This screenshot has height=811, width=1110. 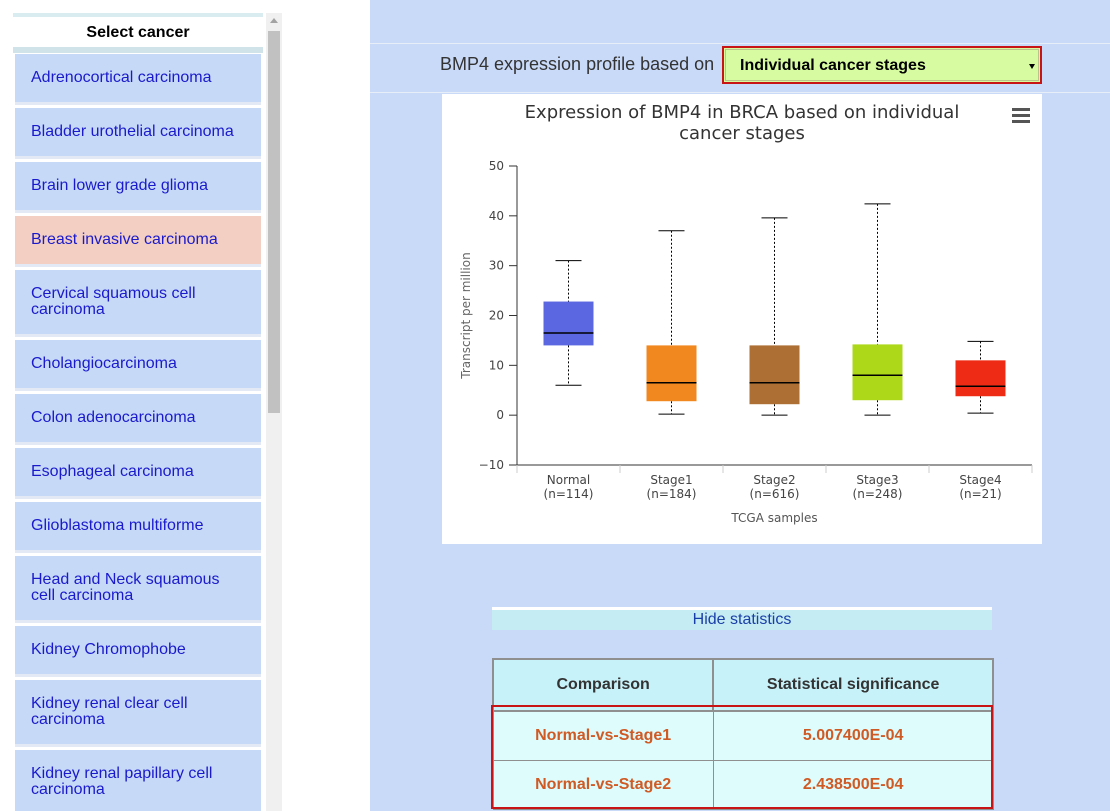 What do you see at coordinates (853, 735) in the screenshot?
I see `significance-cell: 5.007400E-04` at bounding box center [853, 735].